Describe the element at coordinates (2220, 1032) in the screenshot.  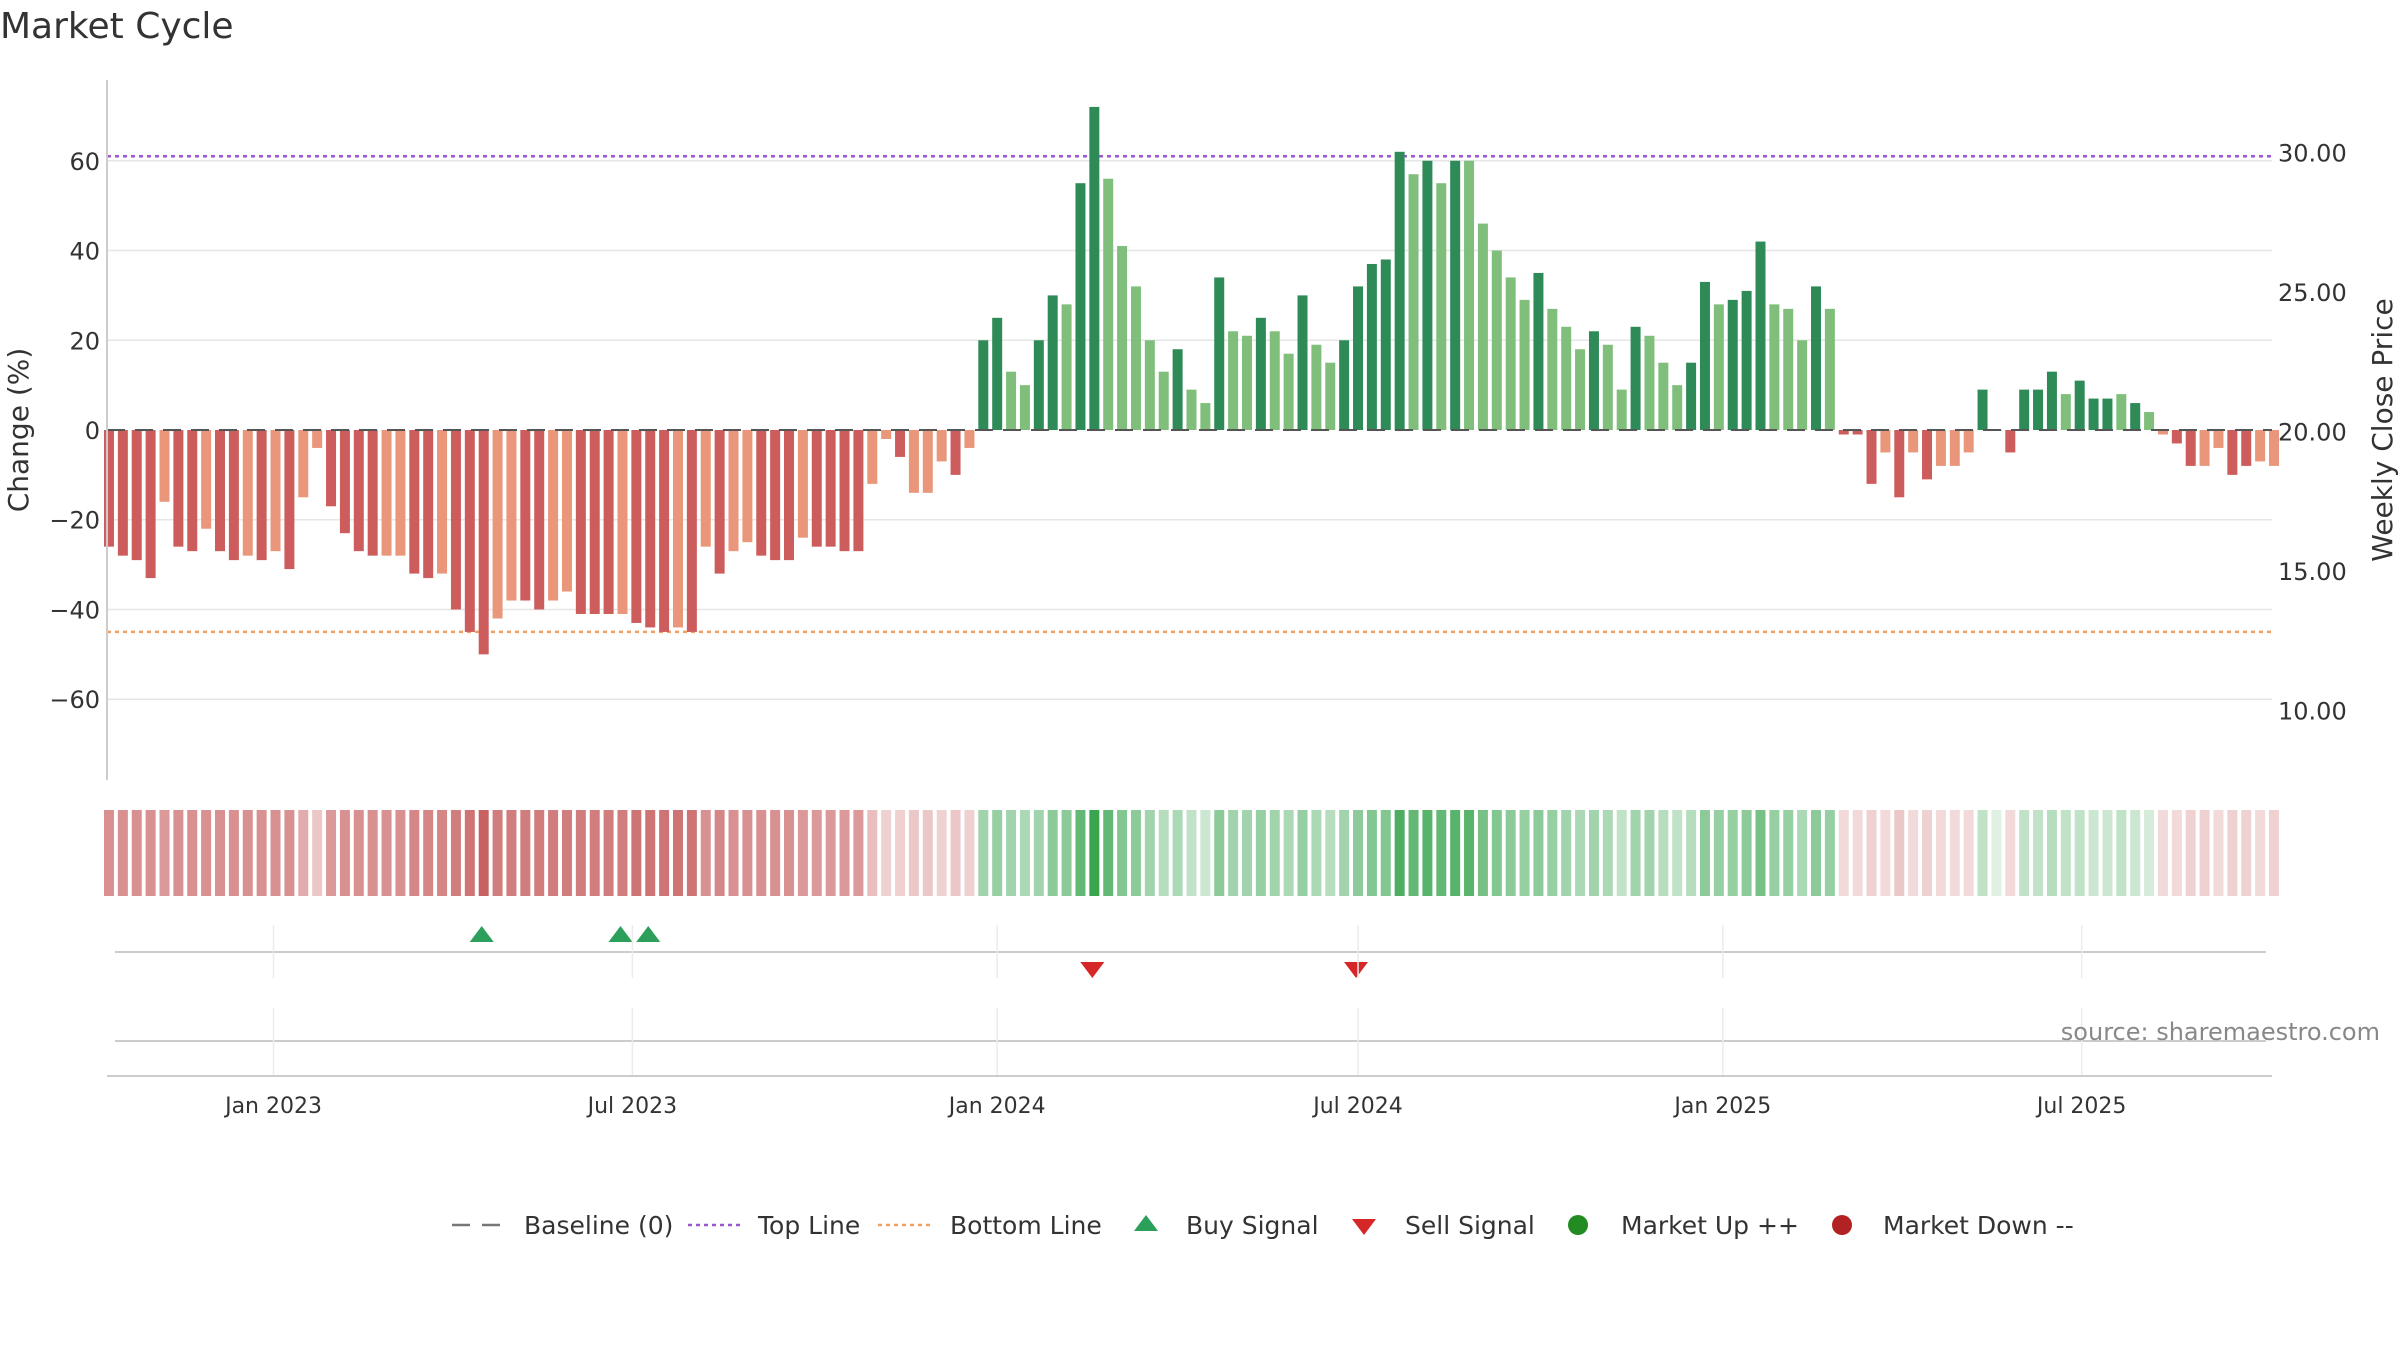
I see `source-label: source: sharemaestro.com` at that location.